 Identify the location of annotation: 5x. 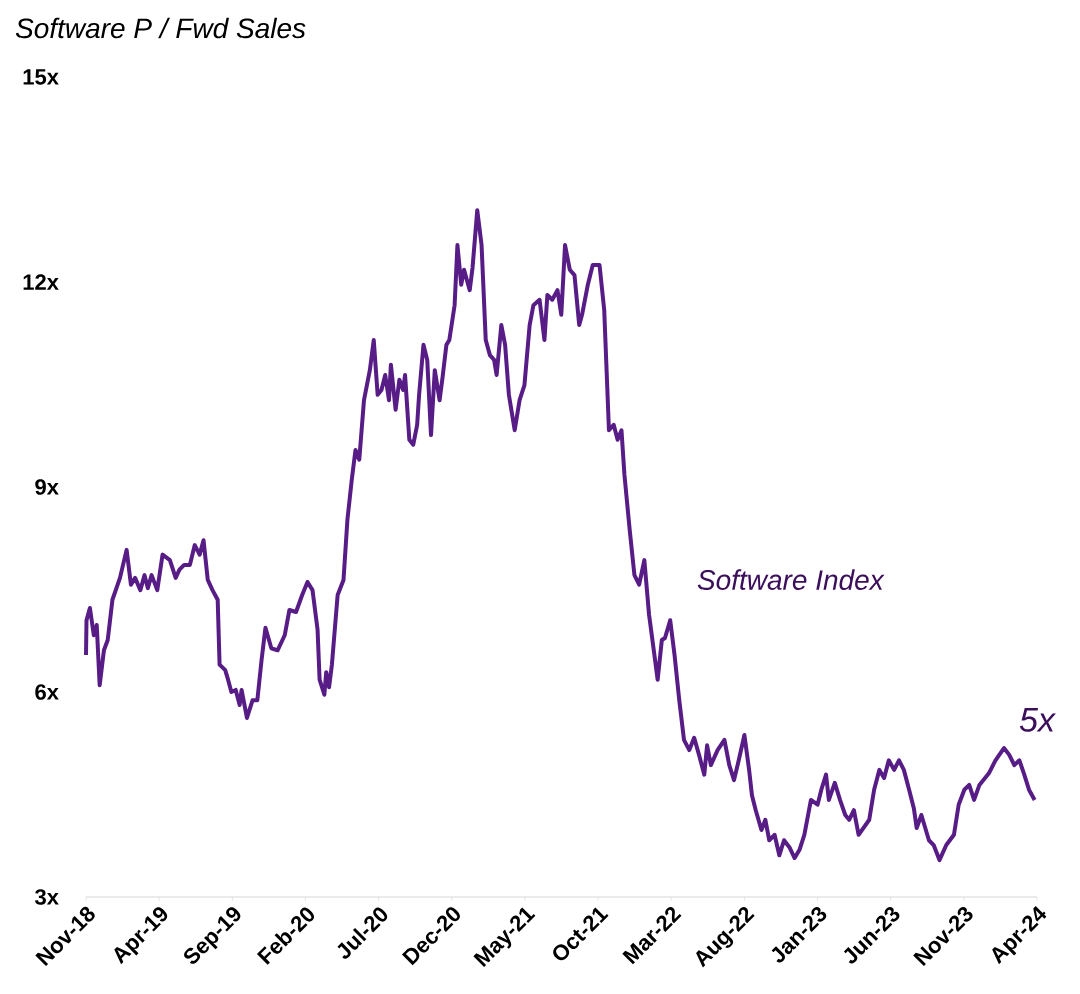
(1037, 719).